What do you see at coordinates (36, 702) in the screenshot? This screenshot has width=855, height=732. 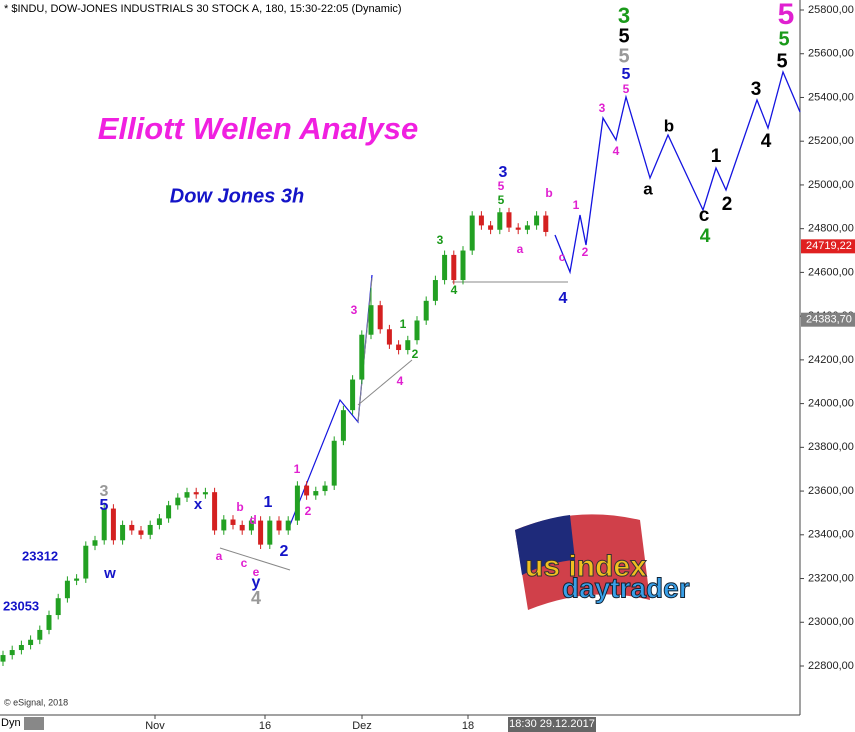 I see `copyright: © eSignal, 2018` at bounding box center [36, 702].